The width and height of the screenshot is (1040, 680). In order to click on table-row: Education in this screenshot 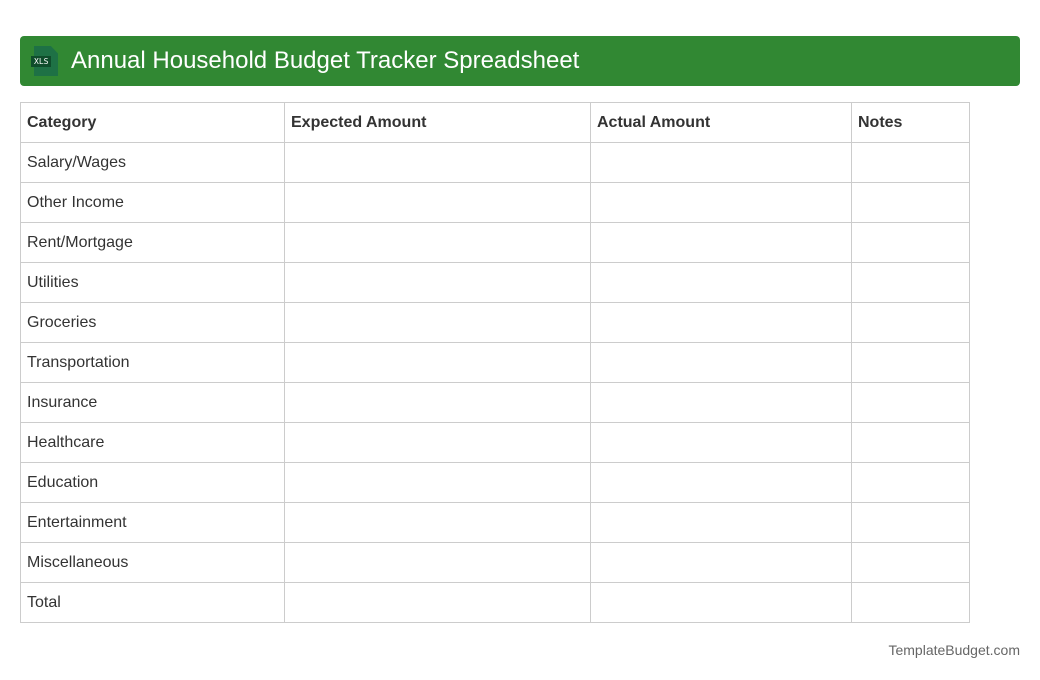, I will do `click(495, 482)`.